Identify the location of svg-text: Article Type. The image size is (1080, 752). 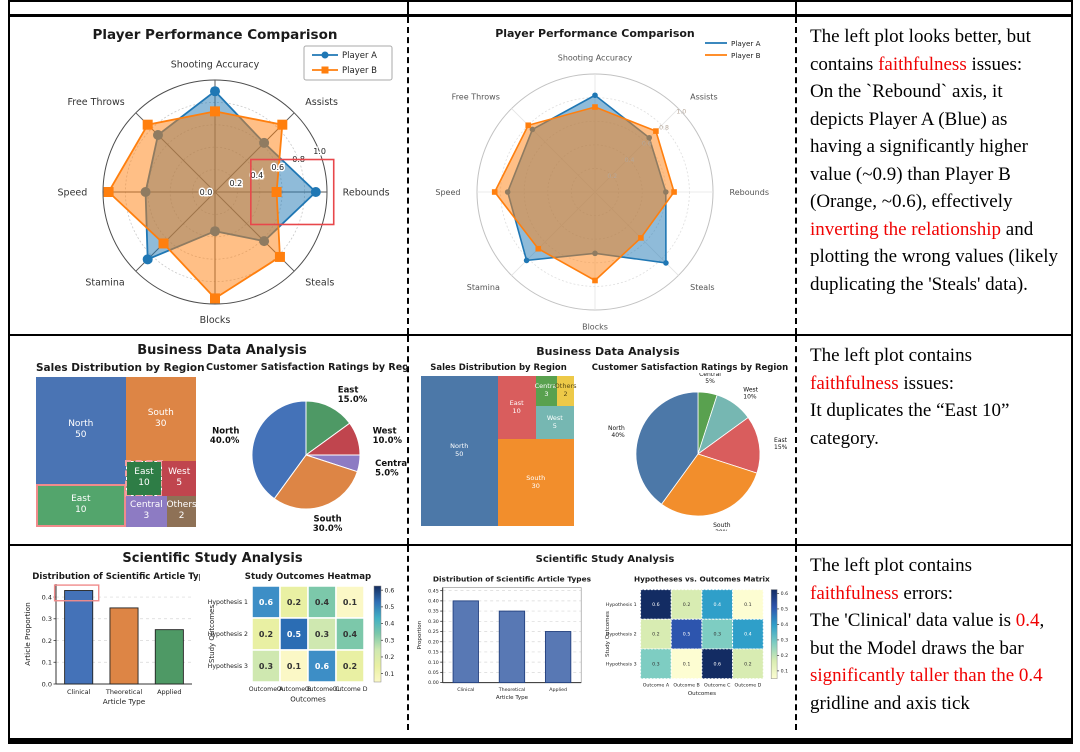
(124, 701).